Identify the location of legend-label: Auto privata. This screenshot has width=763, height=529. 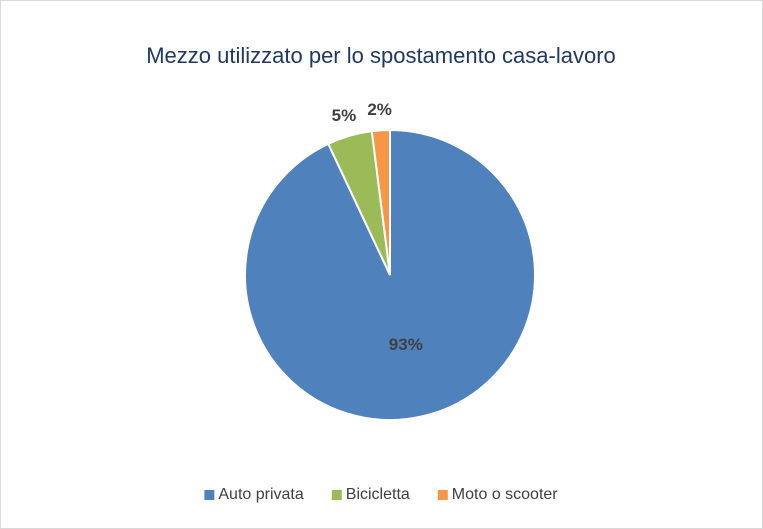
(260, 494).